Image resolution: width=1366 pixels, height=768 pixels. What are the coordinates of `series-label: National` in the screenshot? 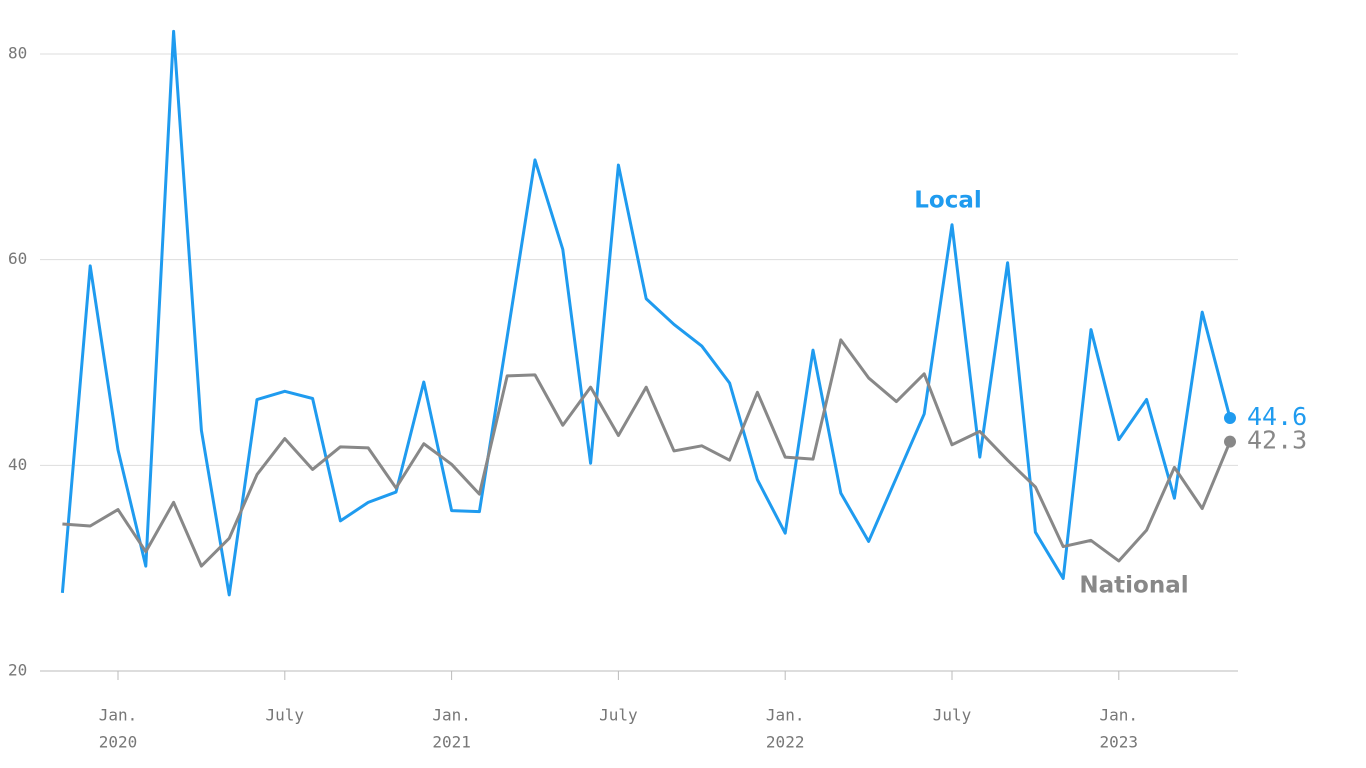 It's located at (1133, 586).